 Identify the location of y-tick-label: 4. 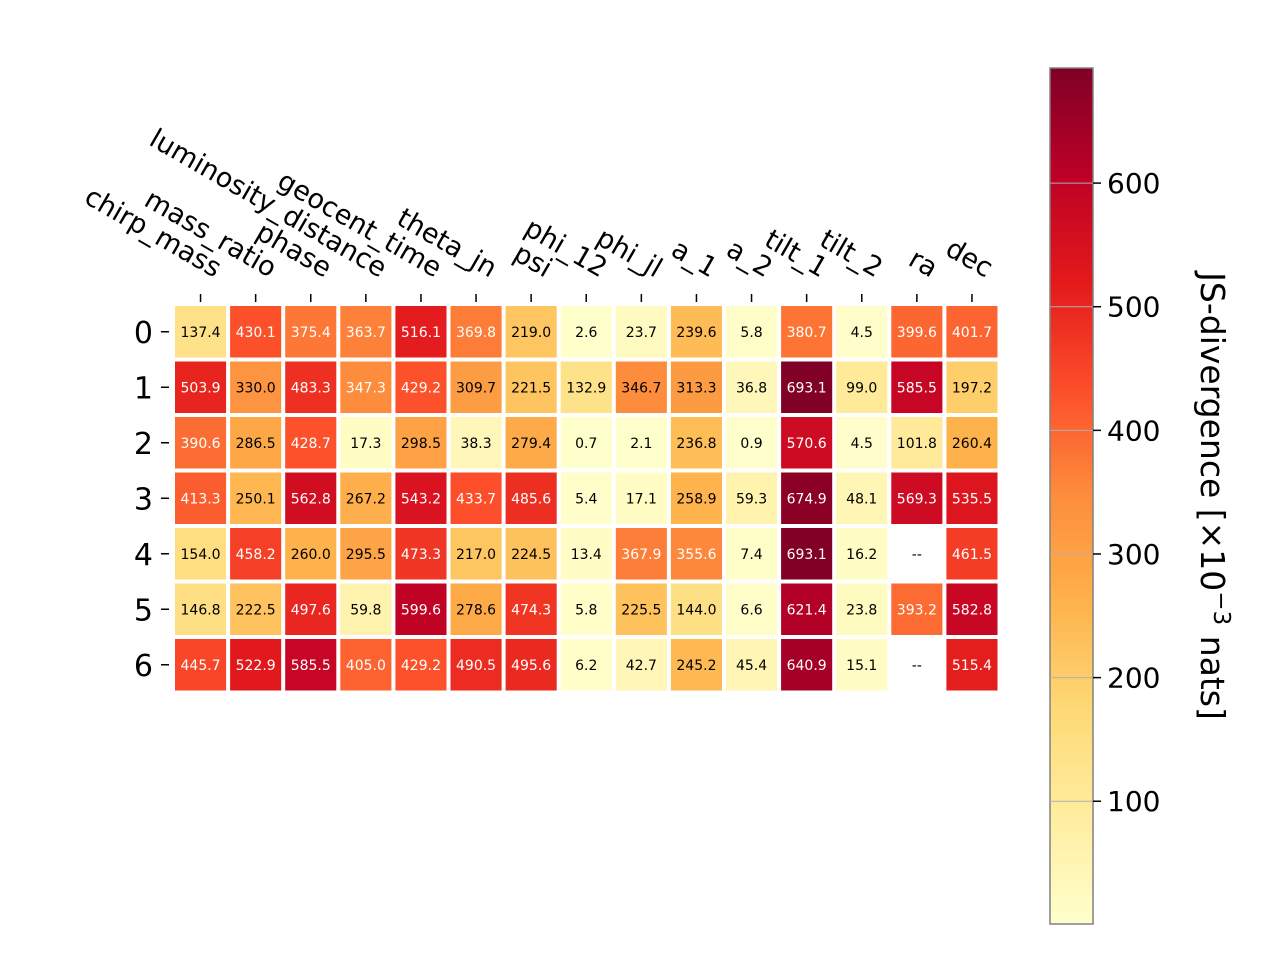
(143, 555).